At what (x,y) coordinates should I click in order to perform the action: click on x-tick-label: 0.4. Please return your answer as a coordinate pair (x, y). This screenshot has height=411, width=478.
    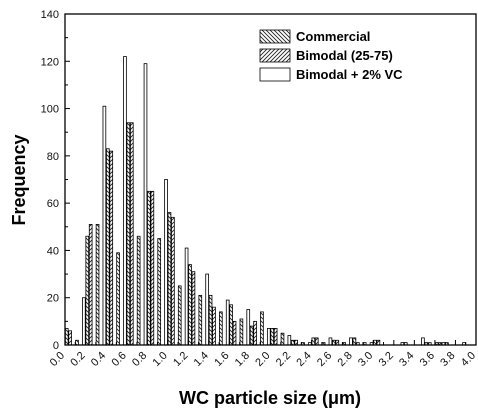
    Looking at the image, I should click on (98, 359).